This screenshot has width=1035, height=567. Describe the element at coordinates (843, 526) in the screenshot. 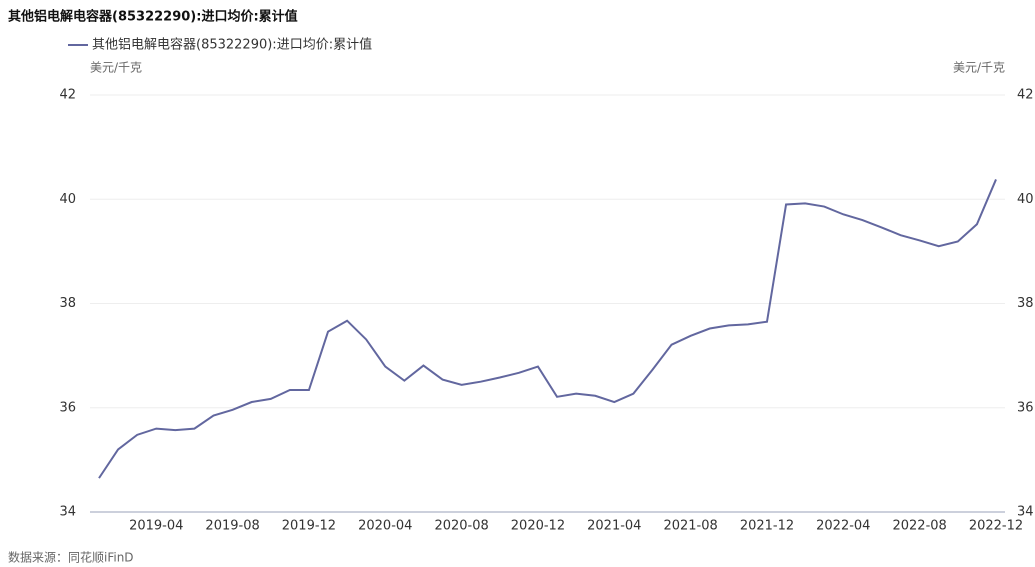

I see `x-tick-label: 2022-04` at that location.